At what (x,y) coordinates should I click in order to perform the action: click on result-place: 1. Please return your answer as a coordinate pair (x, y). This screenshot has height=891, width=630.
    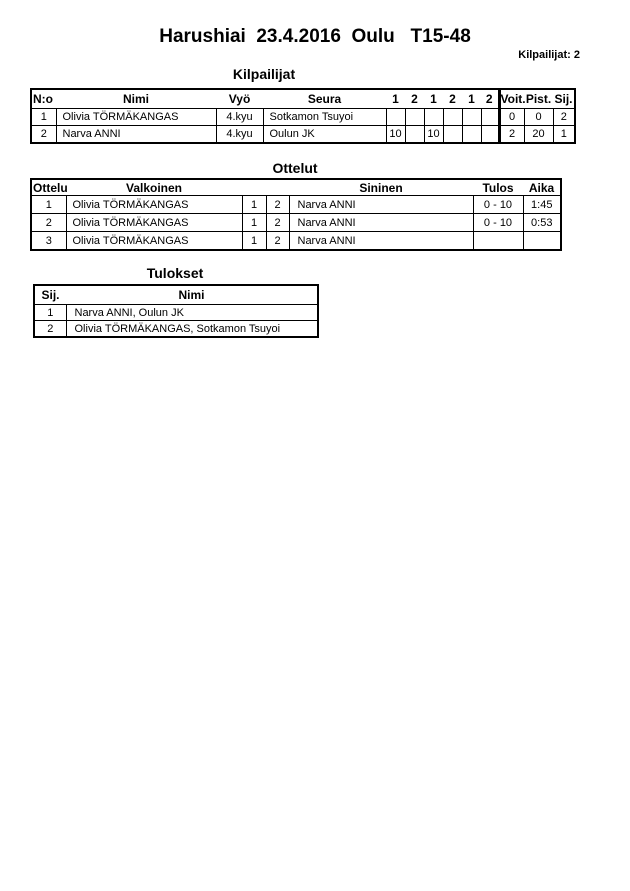
    Looking at the image, I should click on (50, 312).